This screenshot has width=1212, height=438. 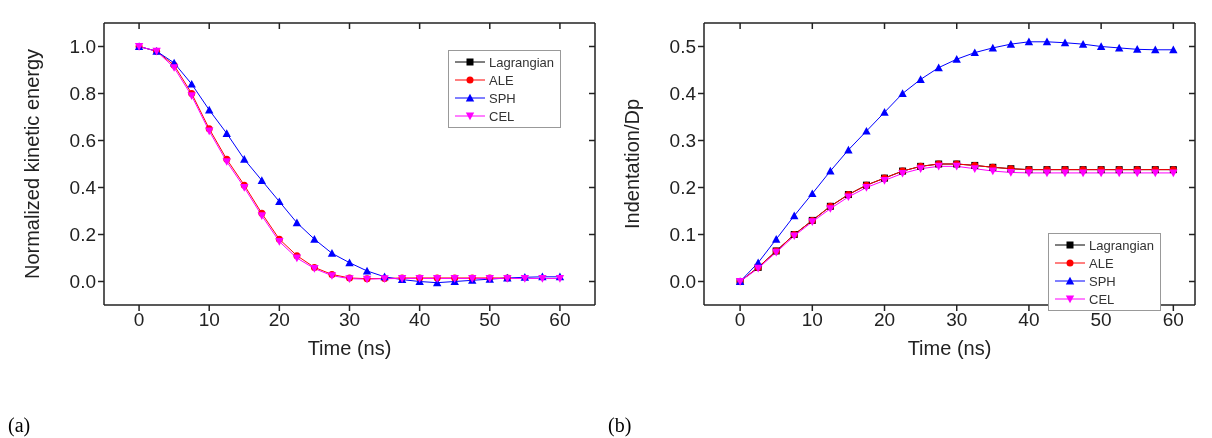 I want to click on y-tick-label: 0.6, so click(x=82, y=141).